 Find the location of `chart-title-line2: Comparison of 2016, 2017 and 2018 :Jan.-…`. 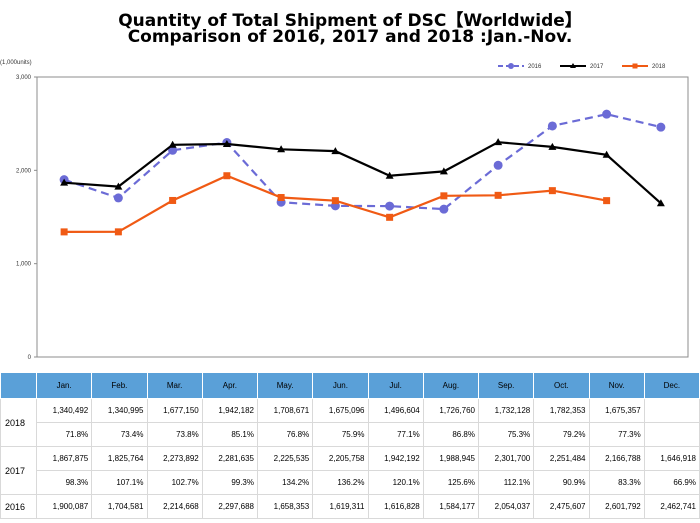

chart-title-line2: Comparison of 2016, 2017 and 2018 :Jan.-… is located at coordinates (350, 37).